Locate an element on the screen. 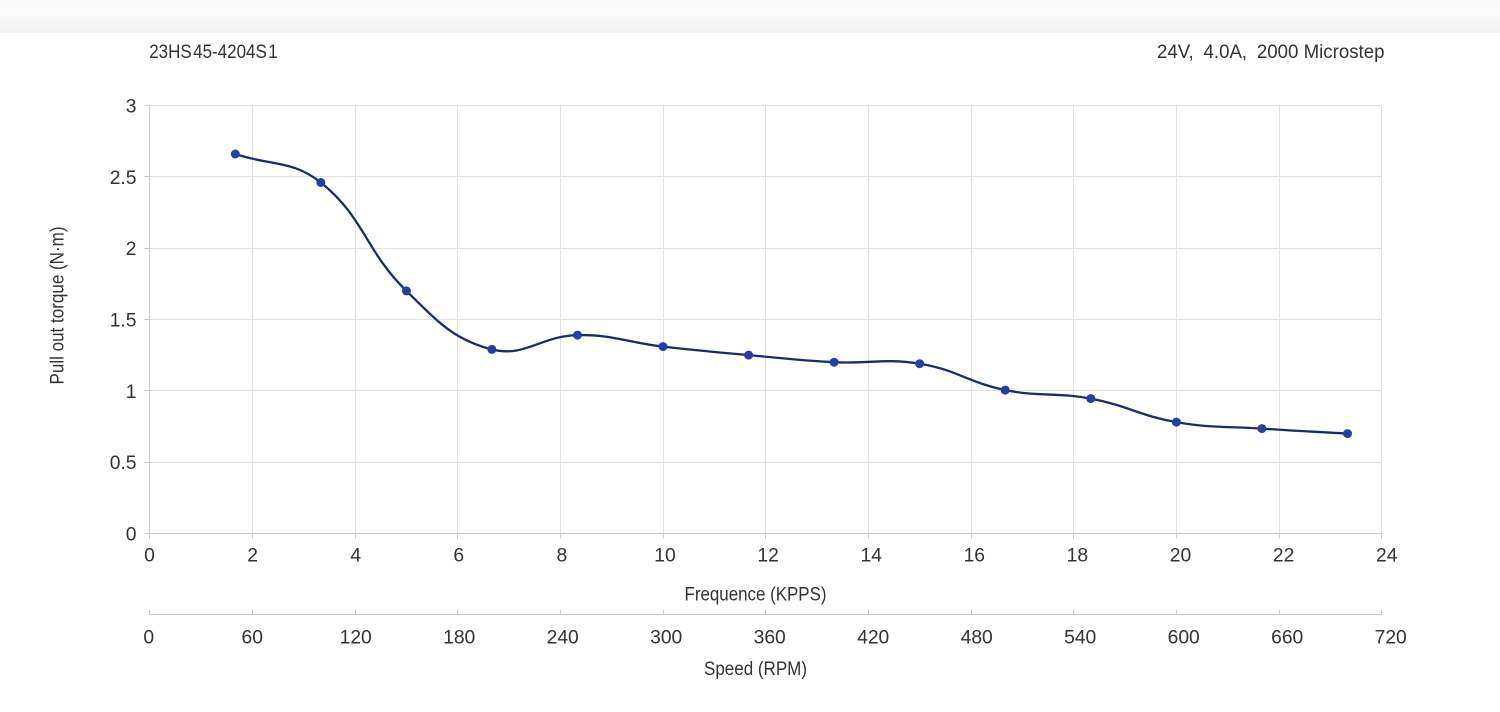 This screenshot has width=1500, height=712. svg-text: 10 is located at coordinates (664, 556).